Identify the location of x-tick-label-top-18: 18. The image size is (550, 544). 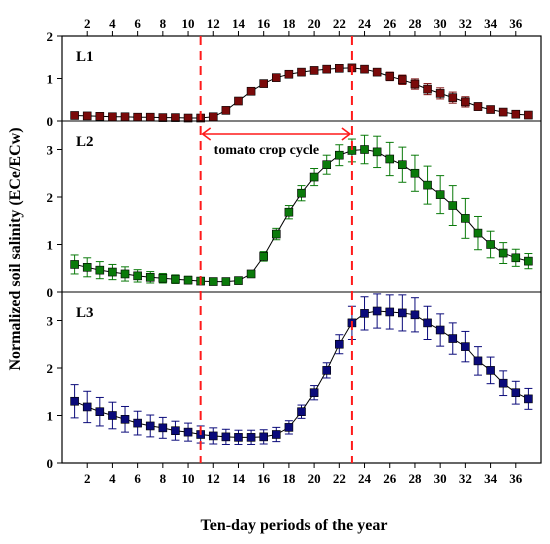
(289, 23).